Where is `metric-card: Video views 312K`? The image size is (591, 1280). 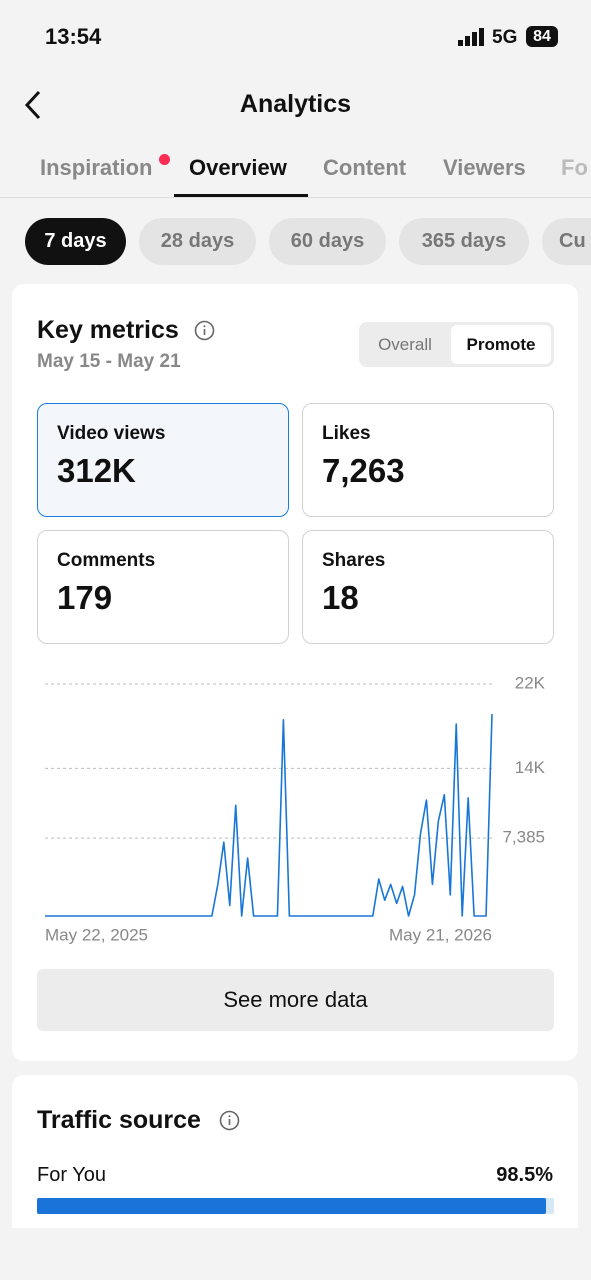 metric-card: Video views 312K is located at coordinates (163, 460).